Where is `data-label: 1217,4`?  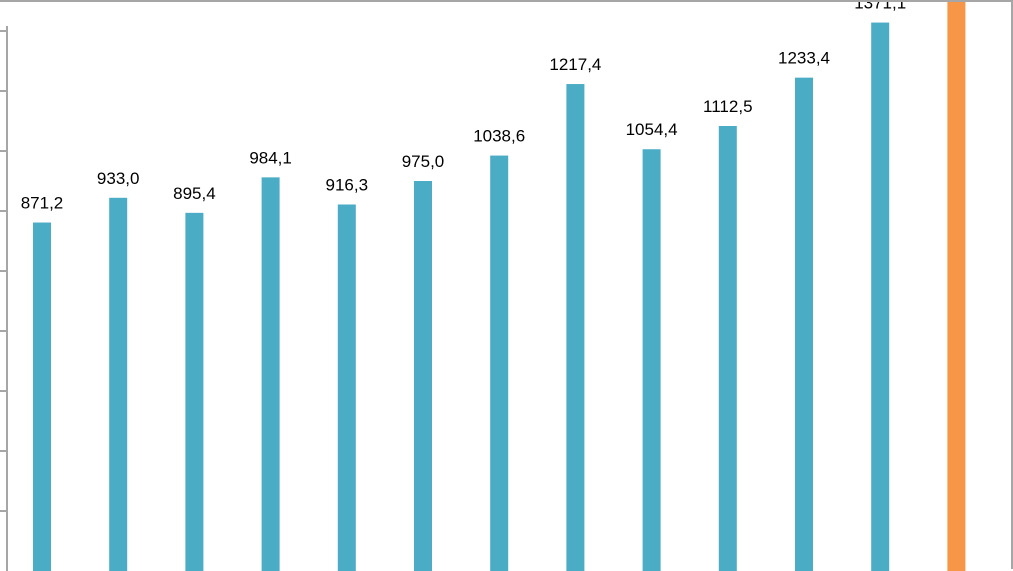 data-label: 1217,4 is located at coordinates (575, 64).